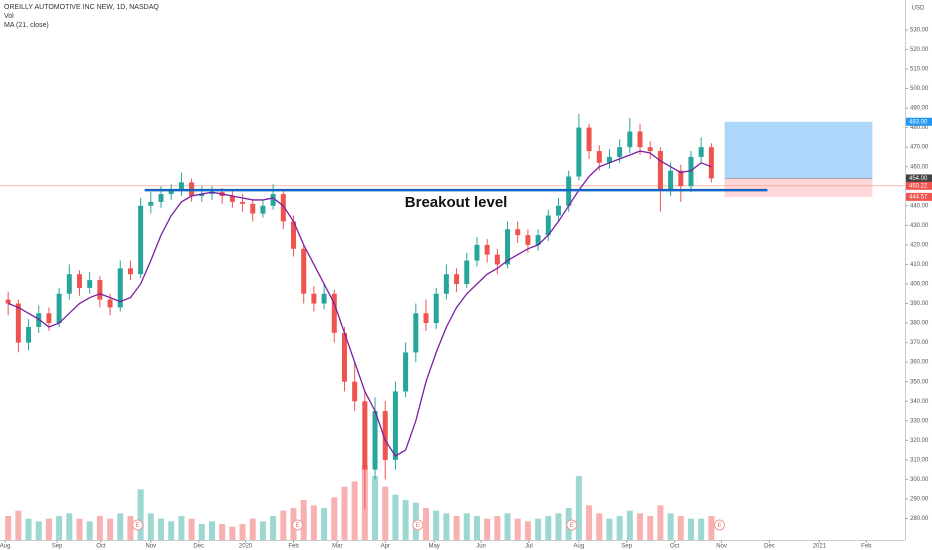 The width and height of the screenshot is (932, 550). Describe the element at coordinates (919, 245) in the screenshot. I see `y-tick-label: 420.00` at that location.